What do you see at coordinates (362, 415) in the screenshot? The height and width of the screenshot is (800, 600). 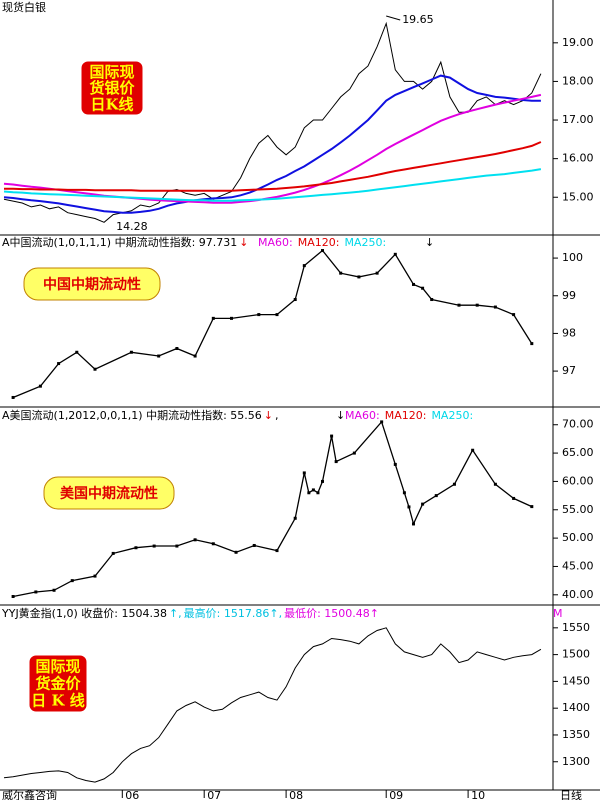 I see `ma-label: MA60:` at bounding box center [362, 415].